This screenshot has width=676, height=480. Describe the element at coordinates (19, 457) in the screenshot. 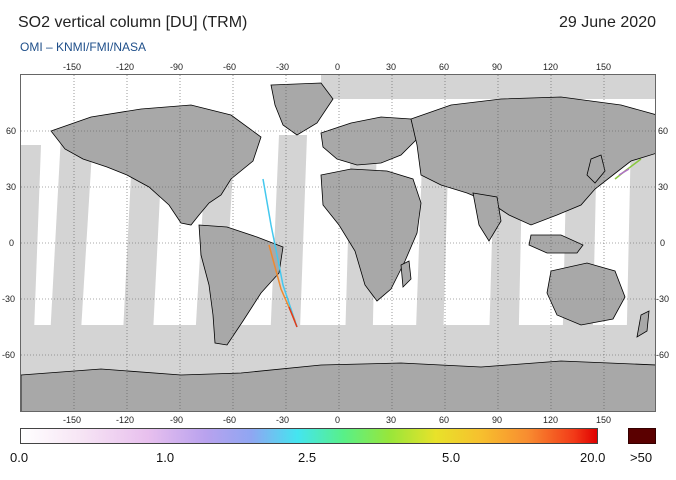

I see `colorbar-label: 0.0` at that location.